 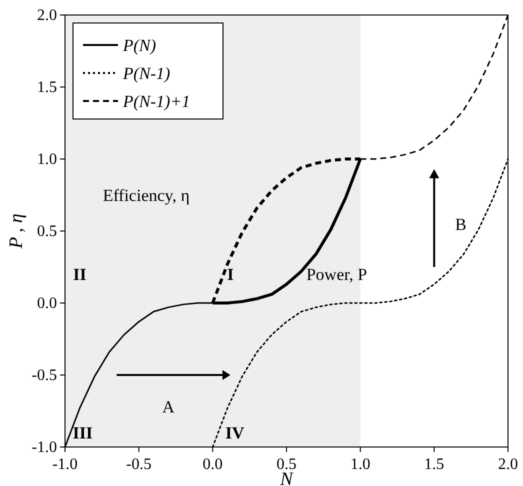 I want to click on x-tick-label: -0.5, so click(x=139, y=464).